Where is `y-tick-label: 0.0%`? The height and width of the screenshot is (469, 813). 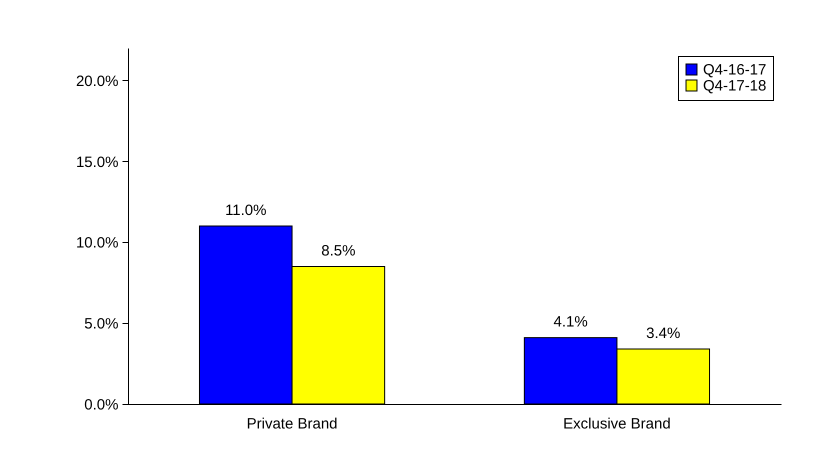
y-tick-label: 0.0% is located at coordinates (101, 405).